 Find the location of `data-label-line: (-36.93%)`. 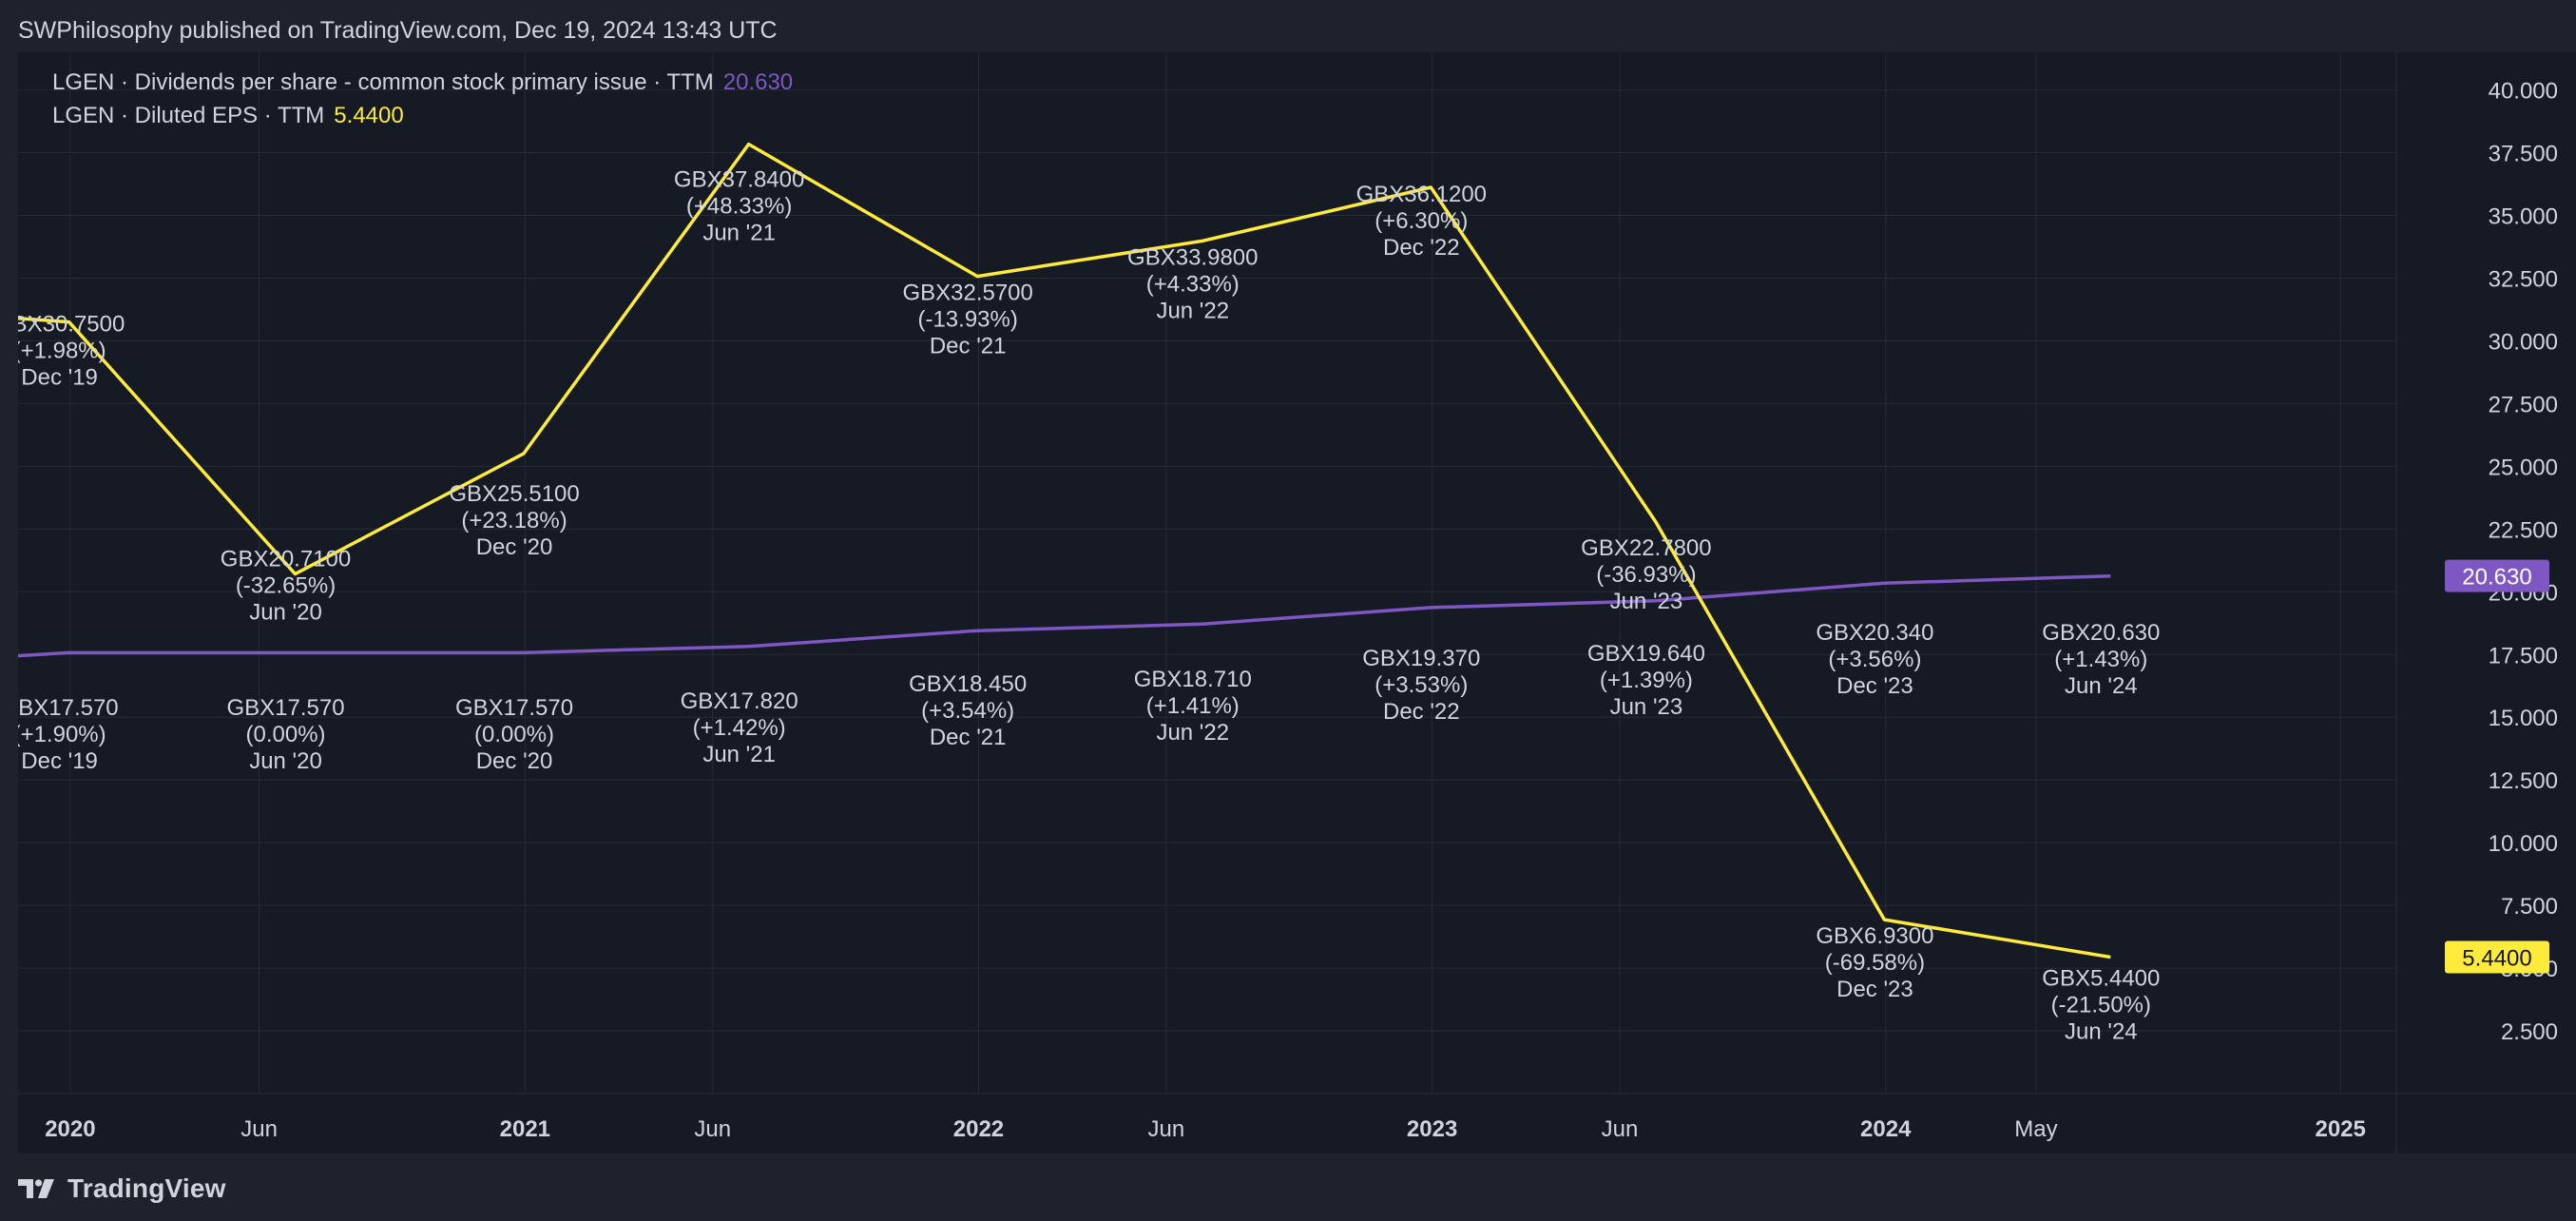

data-label-line: (-36.93%) is located at coordinates (1646, 575).